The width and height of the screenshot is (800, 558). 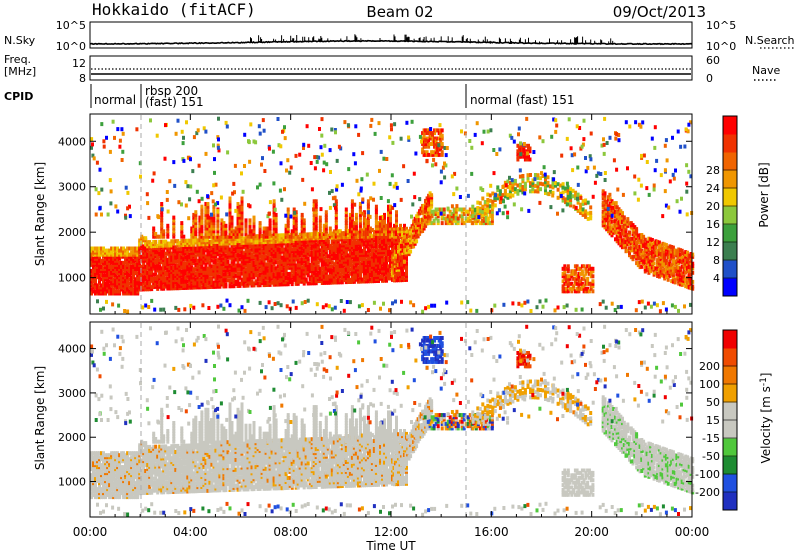 What do you see at coordinates (721, 25) in the screenshot?
I see `nsearch-tick-top: 10^5` at bounding box center [721, 25].